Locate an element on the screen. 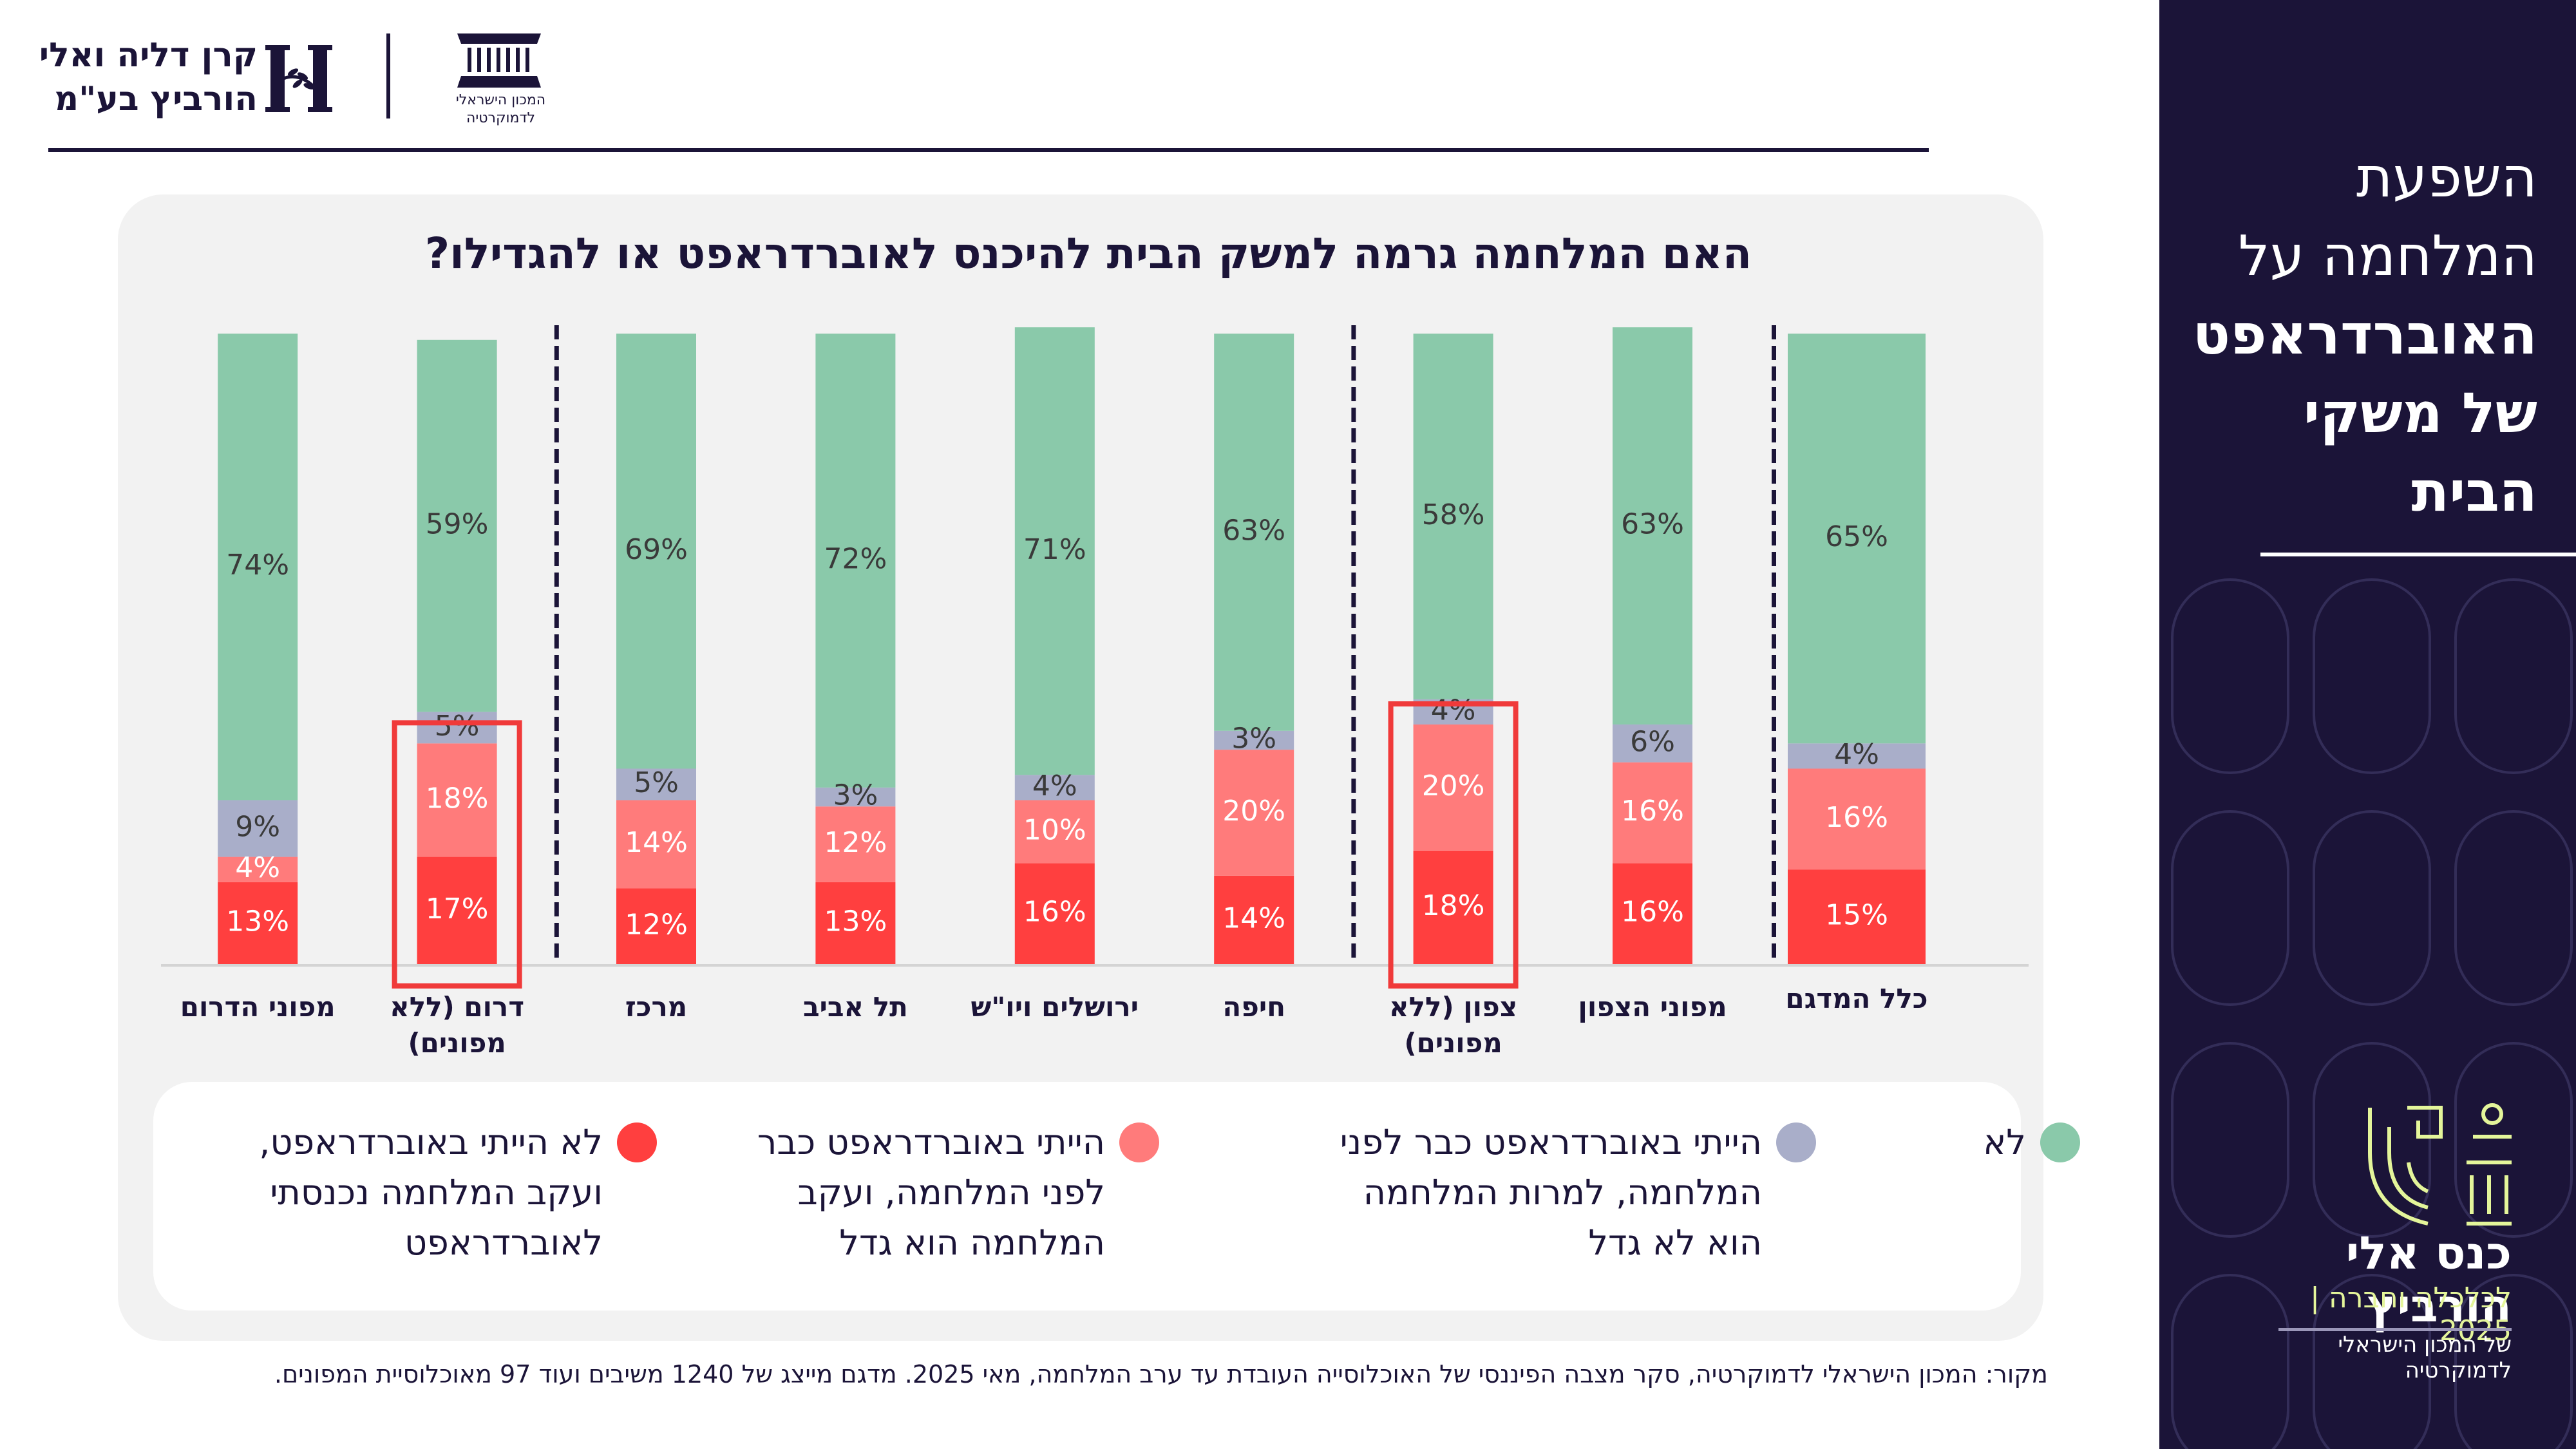 This screenshot has width=2576, height=1449. legend-line: לפני המלחמה, ועקב is located at coordinates (951, 1192).